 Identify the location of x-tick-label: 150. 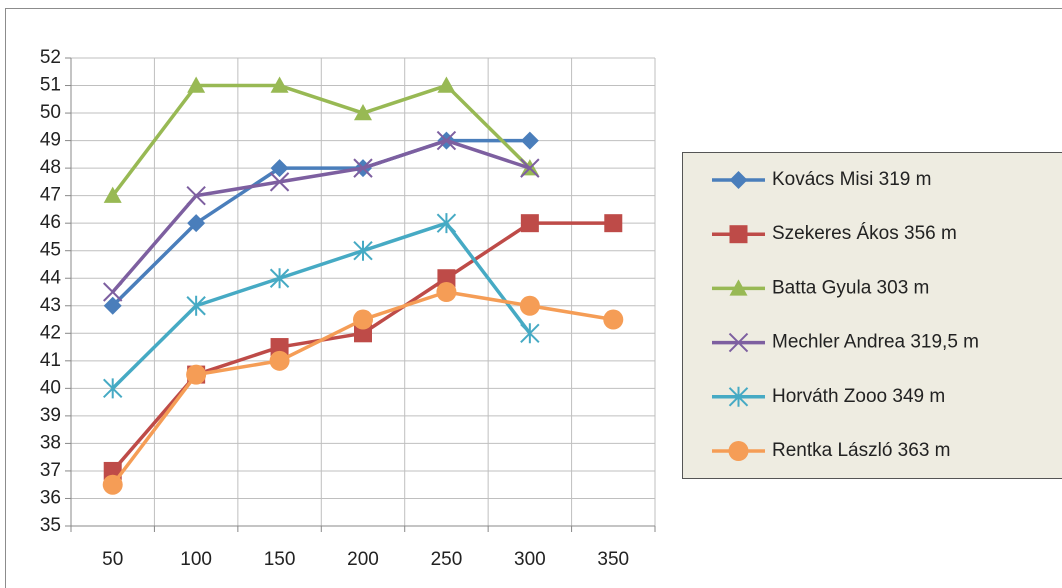
(280, 559).